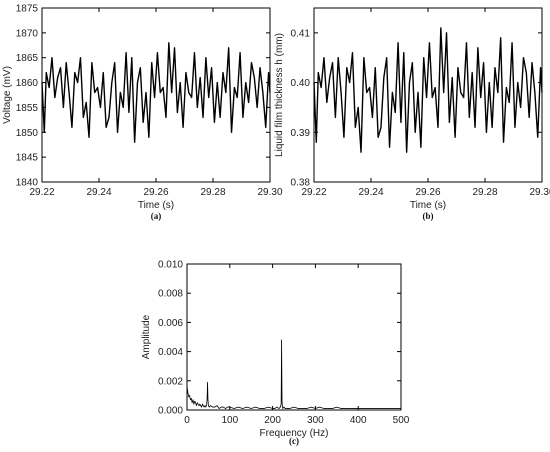  I want to click on x-tick-label: 400, so click(358, 420).